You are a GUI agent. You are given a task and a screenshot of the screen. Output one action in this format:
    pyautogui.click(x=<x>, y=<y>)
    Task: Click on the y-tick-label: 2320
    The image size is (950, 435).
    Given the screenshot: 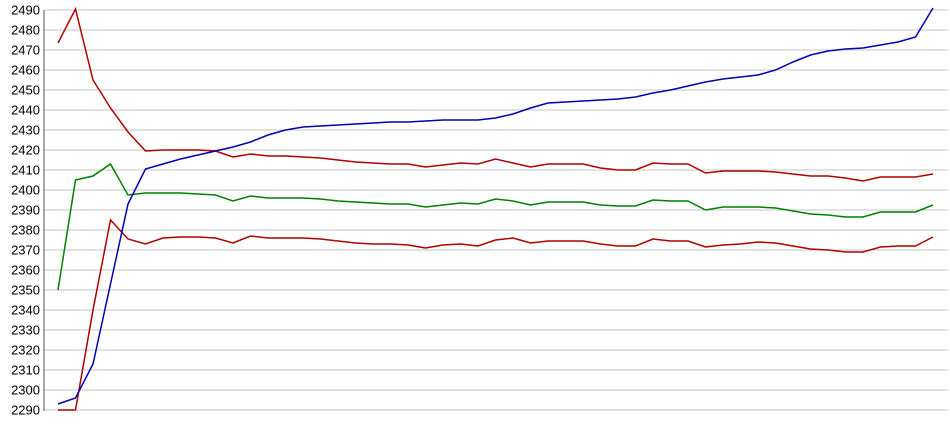 What is the action you would take?
    pyautogui.click(x=25, y=350)
    